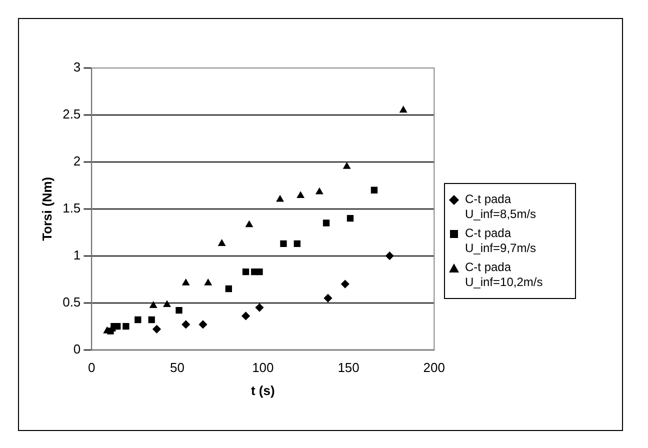 The height and width of the screenshot is (448, 648). What do you see at coordinates (77, 67) in the screenshot?
I see `y-tick-label: 3` at bounding box center [77, 67].